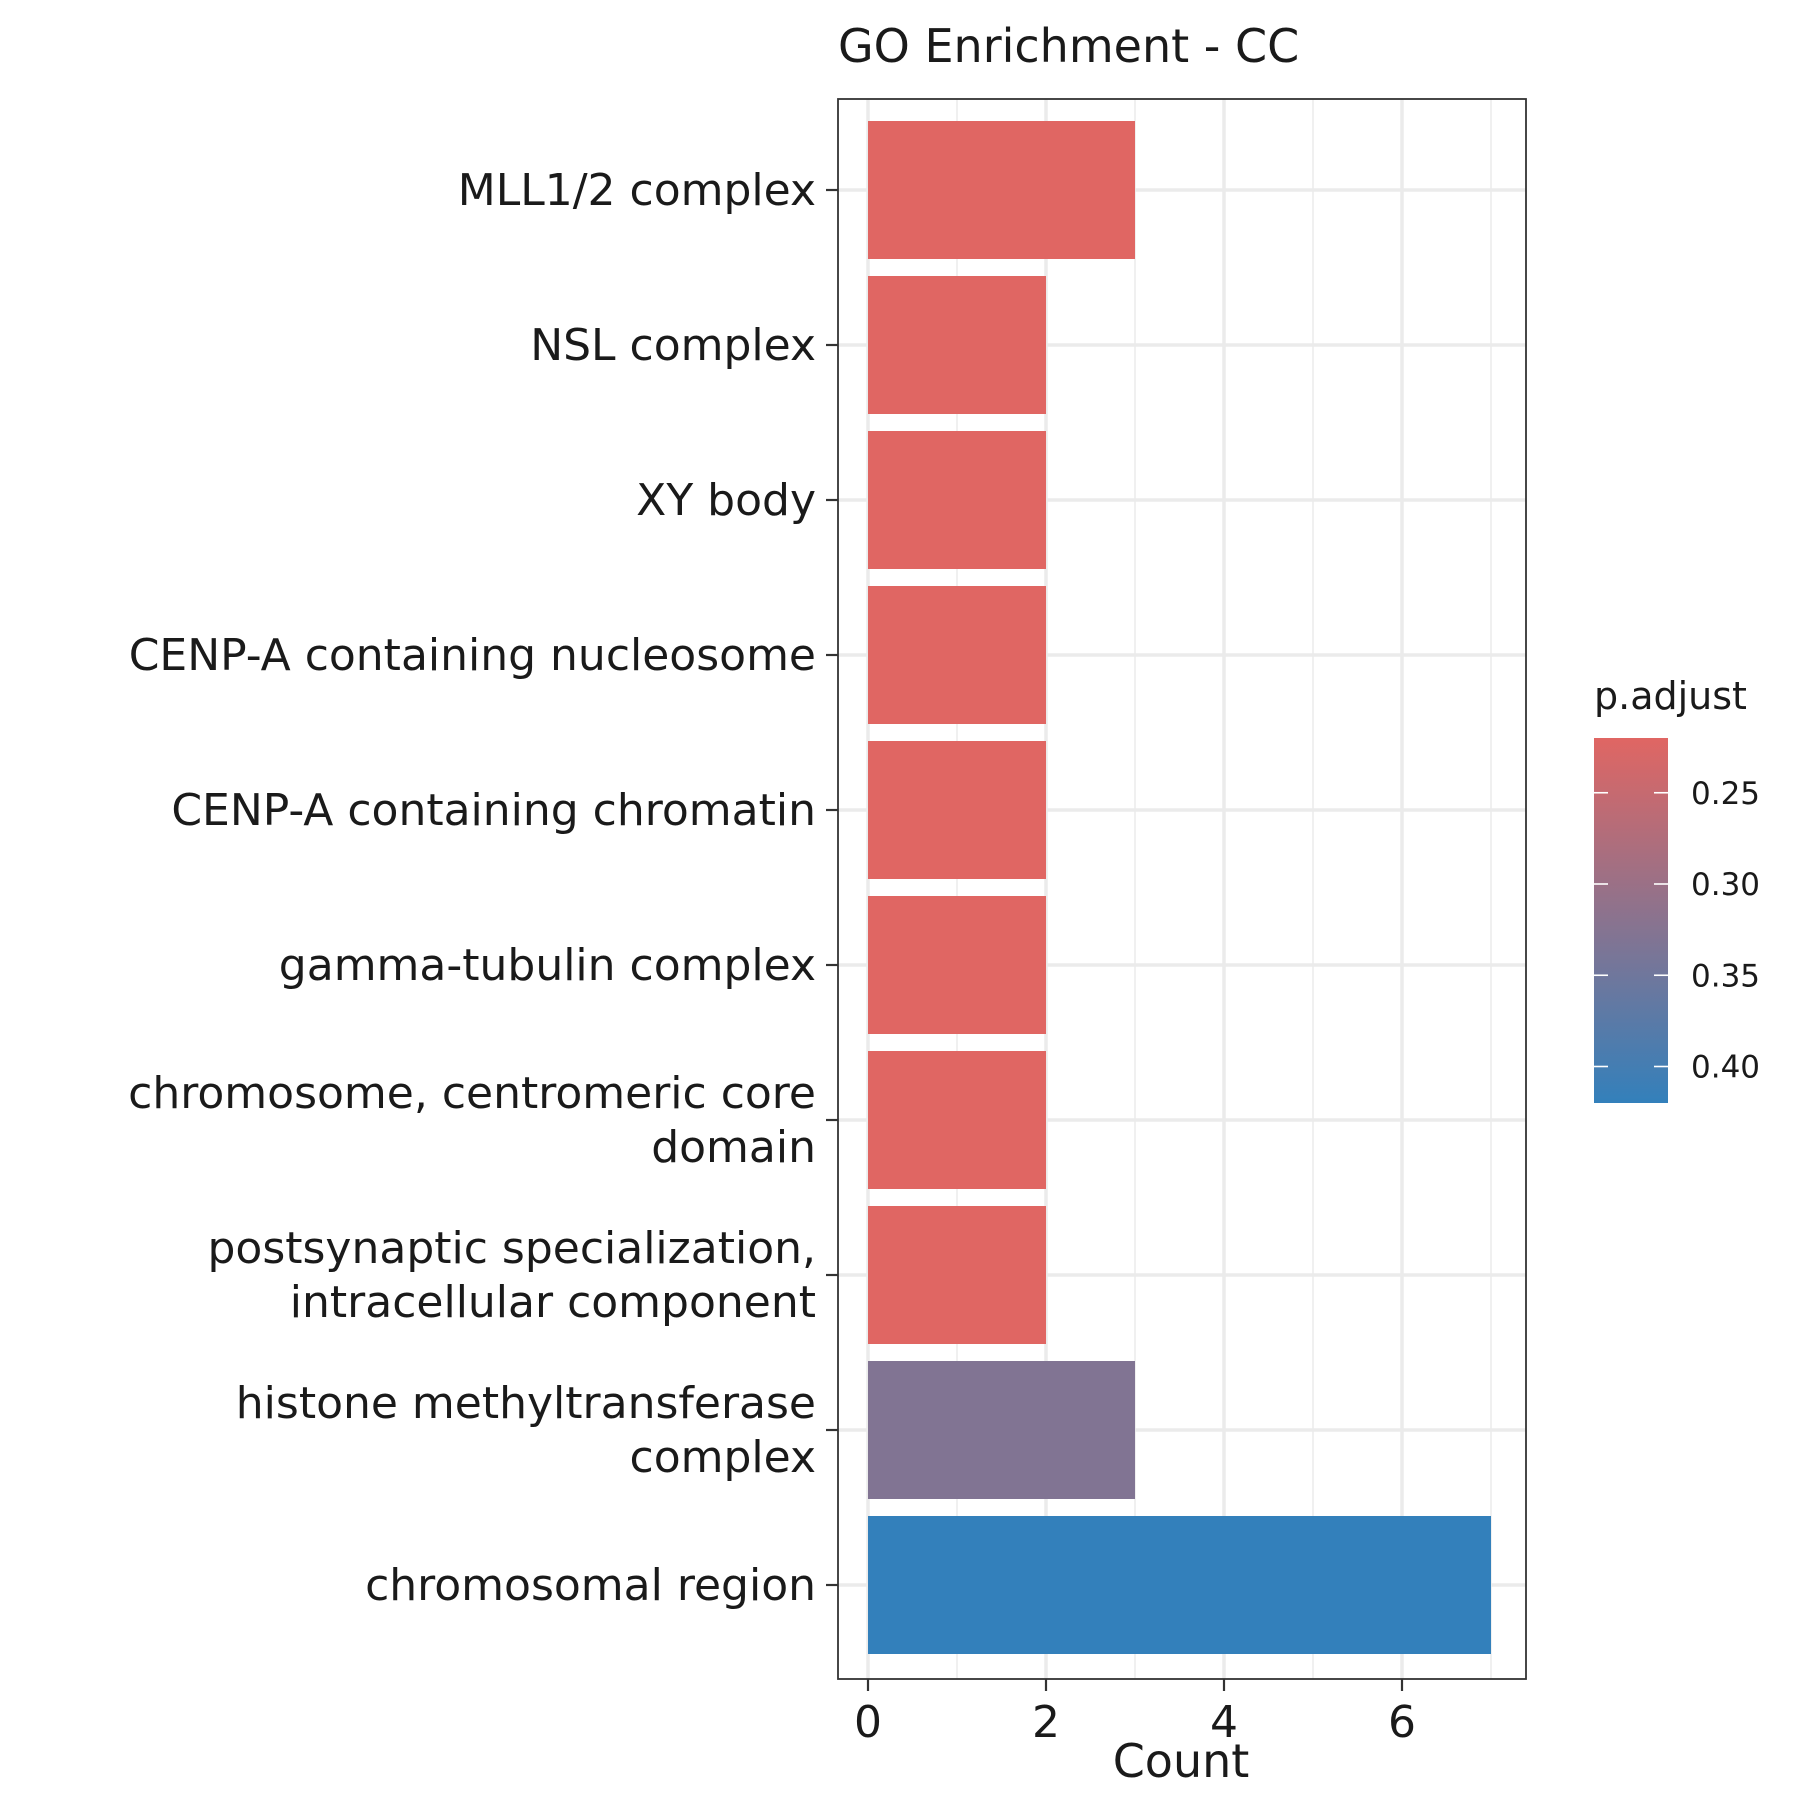 The image size is (1800, 1805). Describe the element at coordinates (673, 345) in the screenshot. I see `category-label: NSL complex` at that location.